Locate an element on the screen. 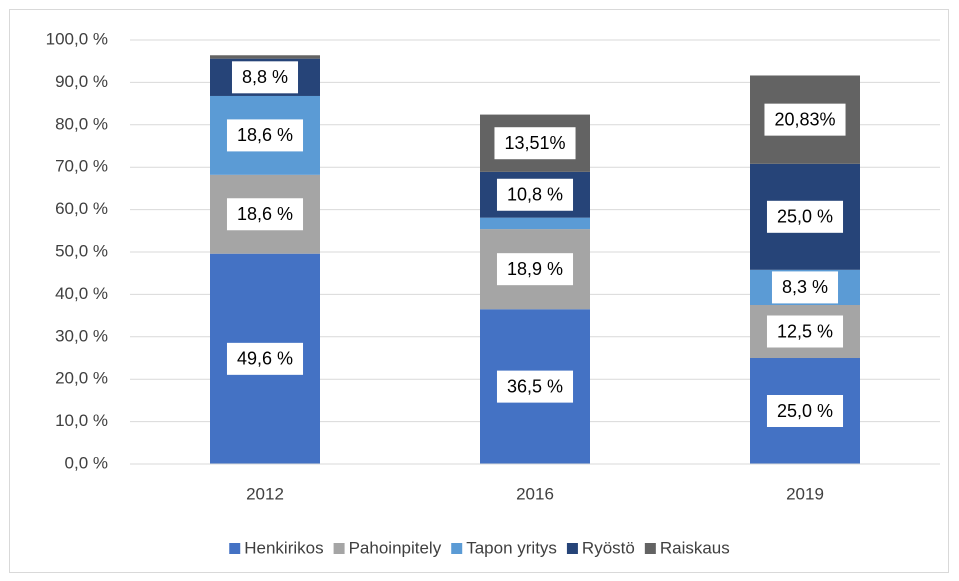 The width and height of the screenshot is (959, 581). data-label: 49,6 % is located at coordinates (265, 359).